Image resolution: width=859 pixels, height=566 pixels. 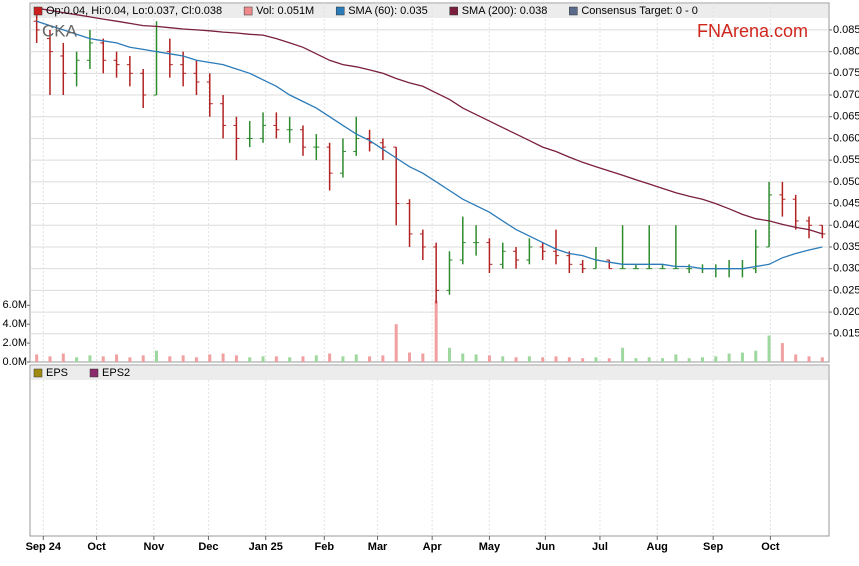 What do you see at coordinates (154, 547) in the screenshot?
I see `x-tick-label: Nov` at bounding box center [154, 547].